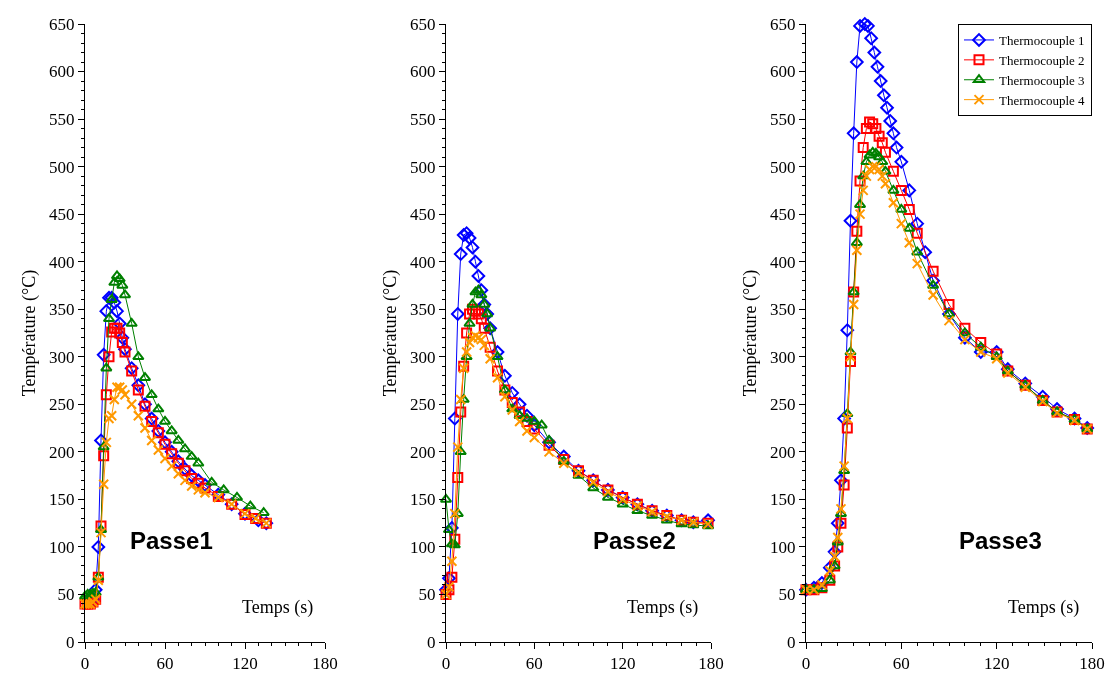  Describe the element at coordinates (634, 540) in the screenshot. I see `annotation: Passe2` at that location.